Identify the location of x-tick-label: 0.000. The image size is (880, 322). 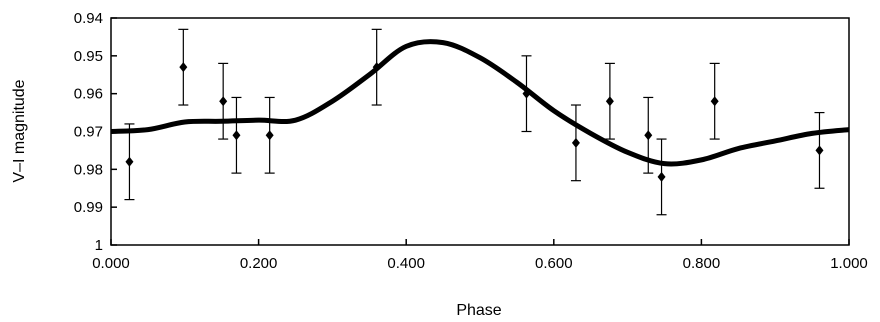
(111, 263).